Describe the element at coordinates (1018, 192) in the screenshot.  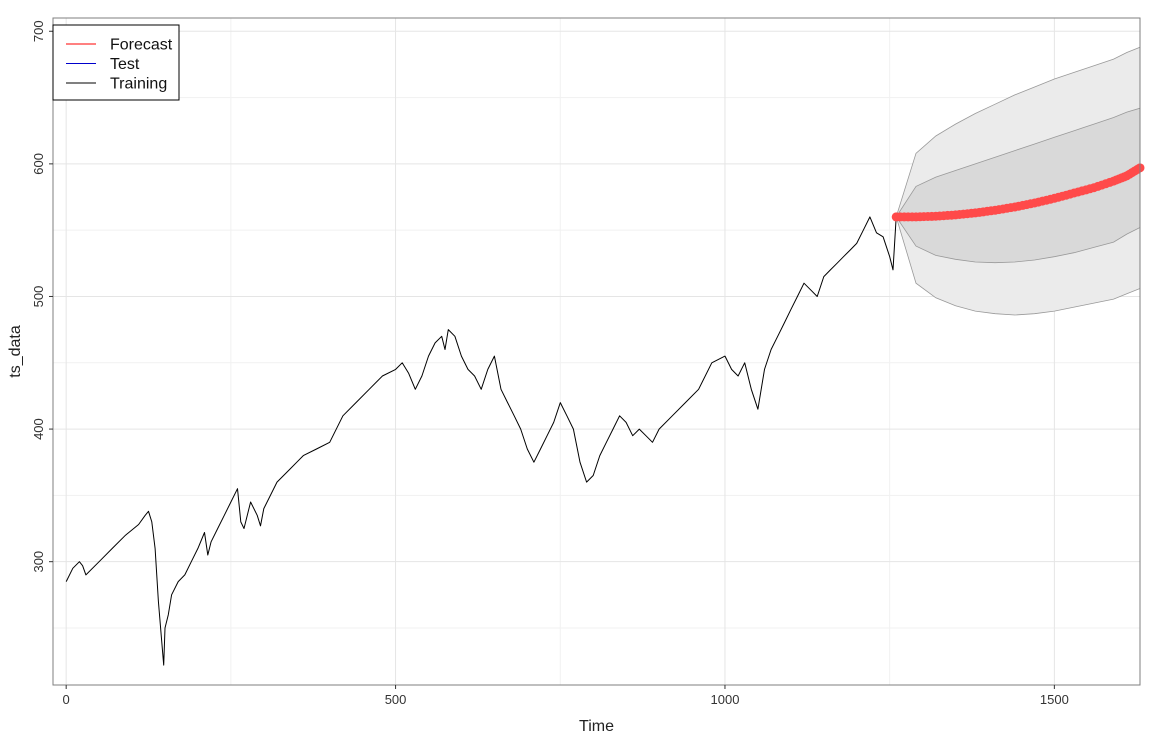
I see `forecast-points` at that location.